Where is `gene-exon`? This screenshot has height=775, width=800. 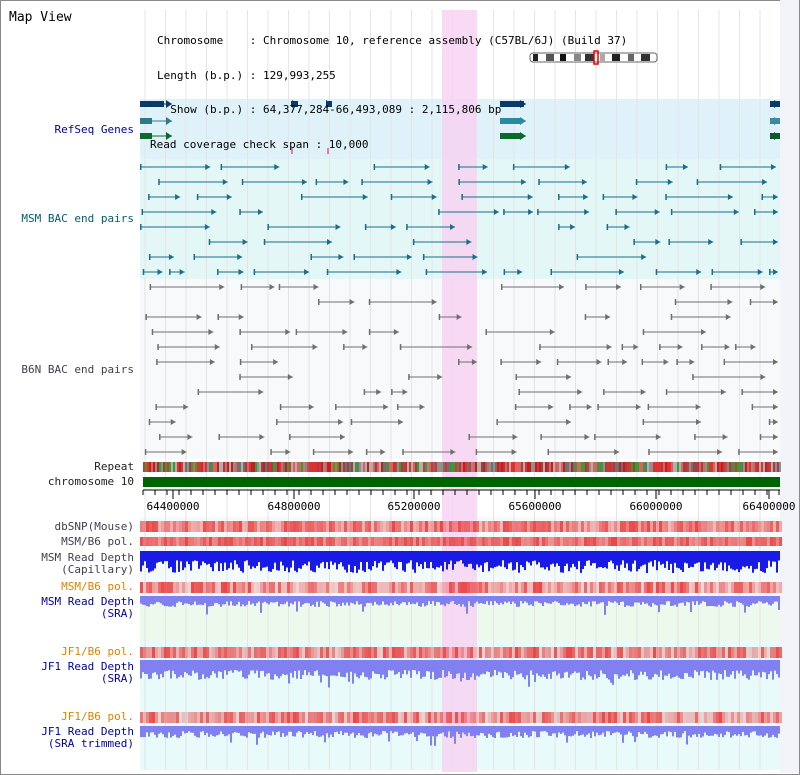
gene-exon is located at coordinates (146, 121).